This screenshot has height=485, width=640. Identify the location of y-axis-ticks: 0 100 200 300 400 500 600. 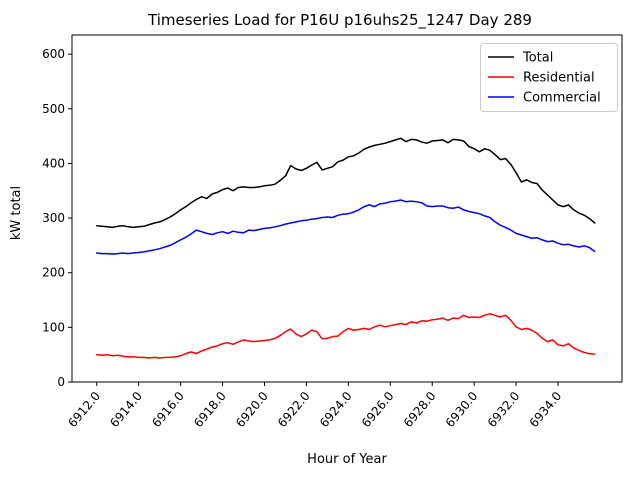
(57, 218).